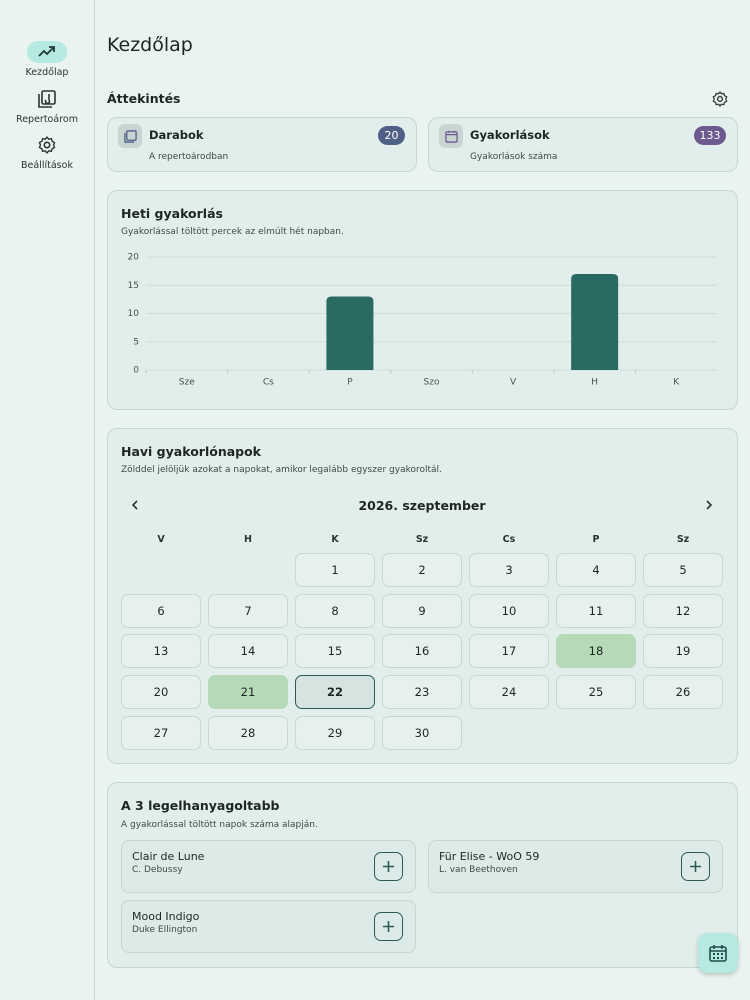 This screenshot has width=750, height=1000. Describe the element at coordinates (150, 45) in the screenshot. I see `page-title: Kezdőlap` at that location.